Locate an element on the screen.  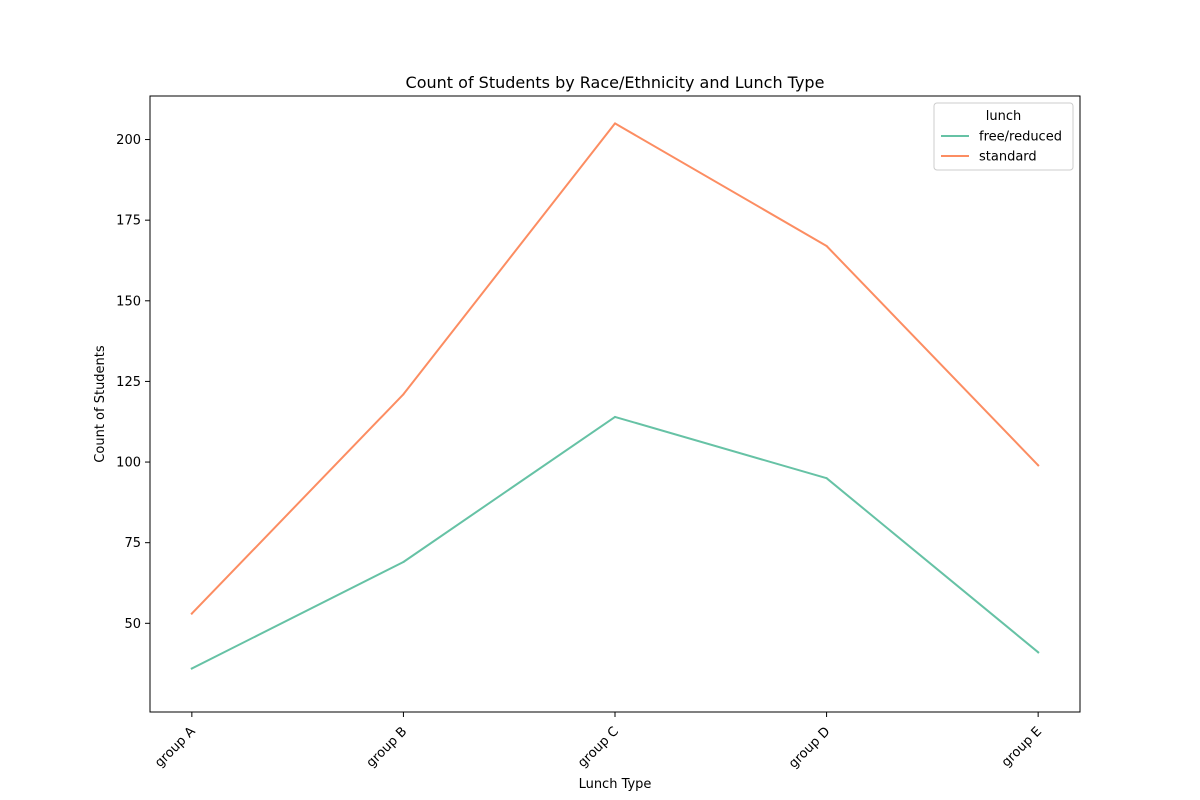
y-tick-label: 150 is located at coordinates (128, 301).